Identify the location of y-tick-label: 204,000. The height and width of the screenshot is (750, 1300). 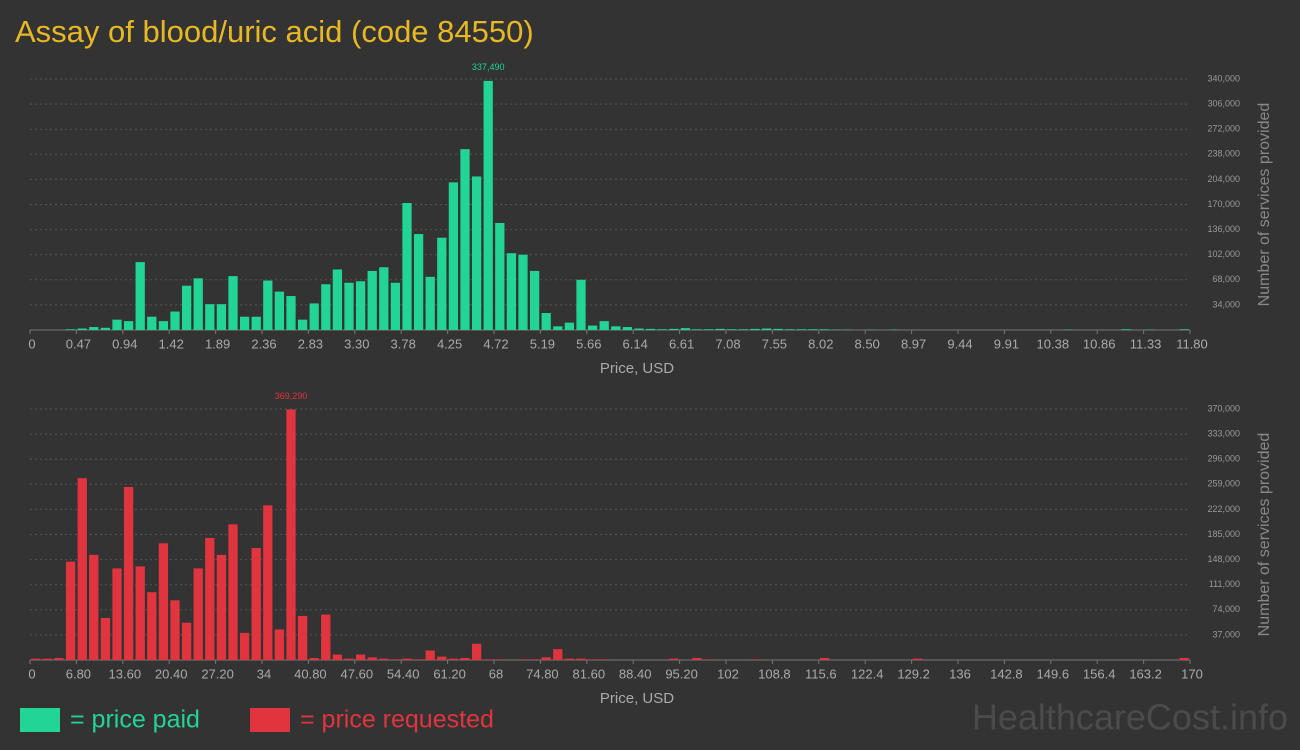
(1223, 179).